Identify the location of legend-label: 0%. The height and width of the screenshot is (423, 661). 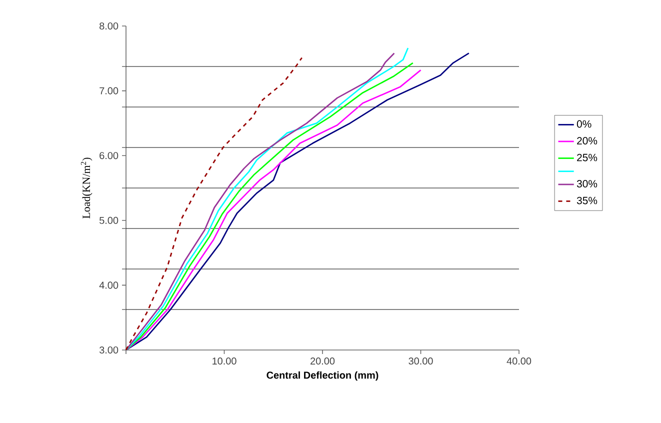
(584, 124).